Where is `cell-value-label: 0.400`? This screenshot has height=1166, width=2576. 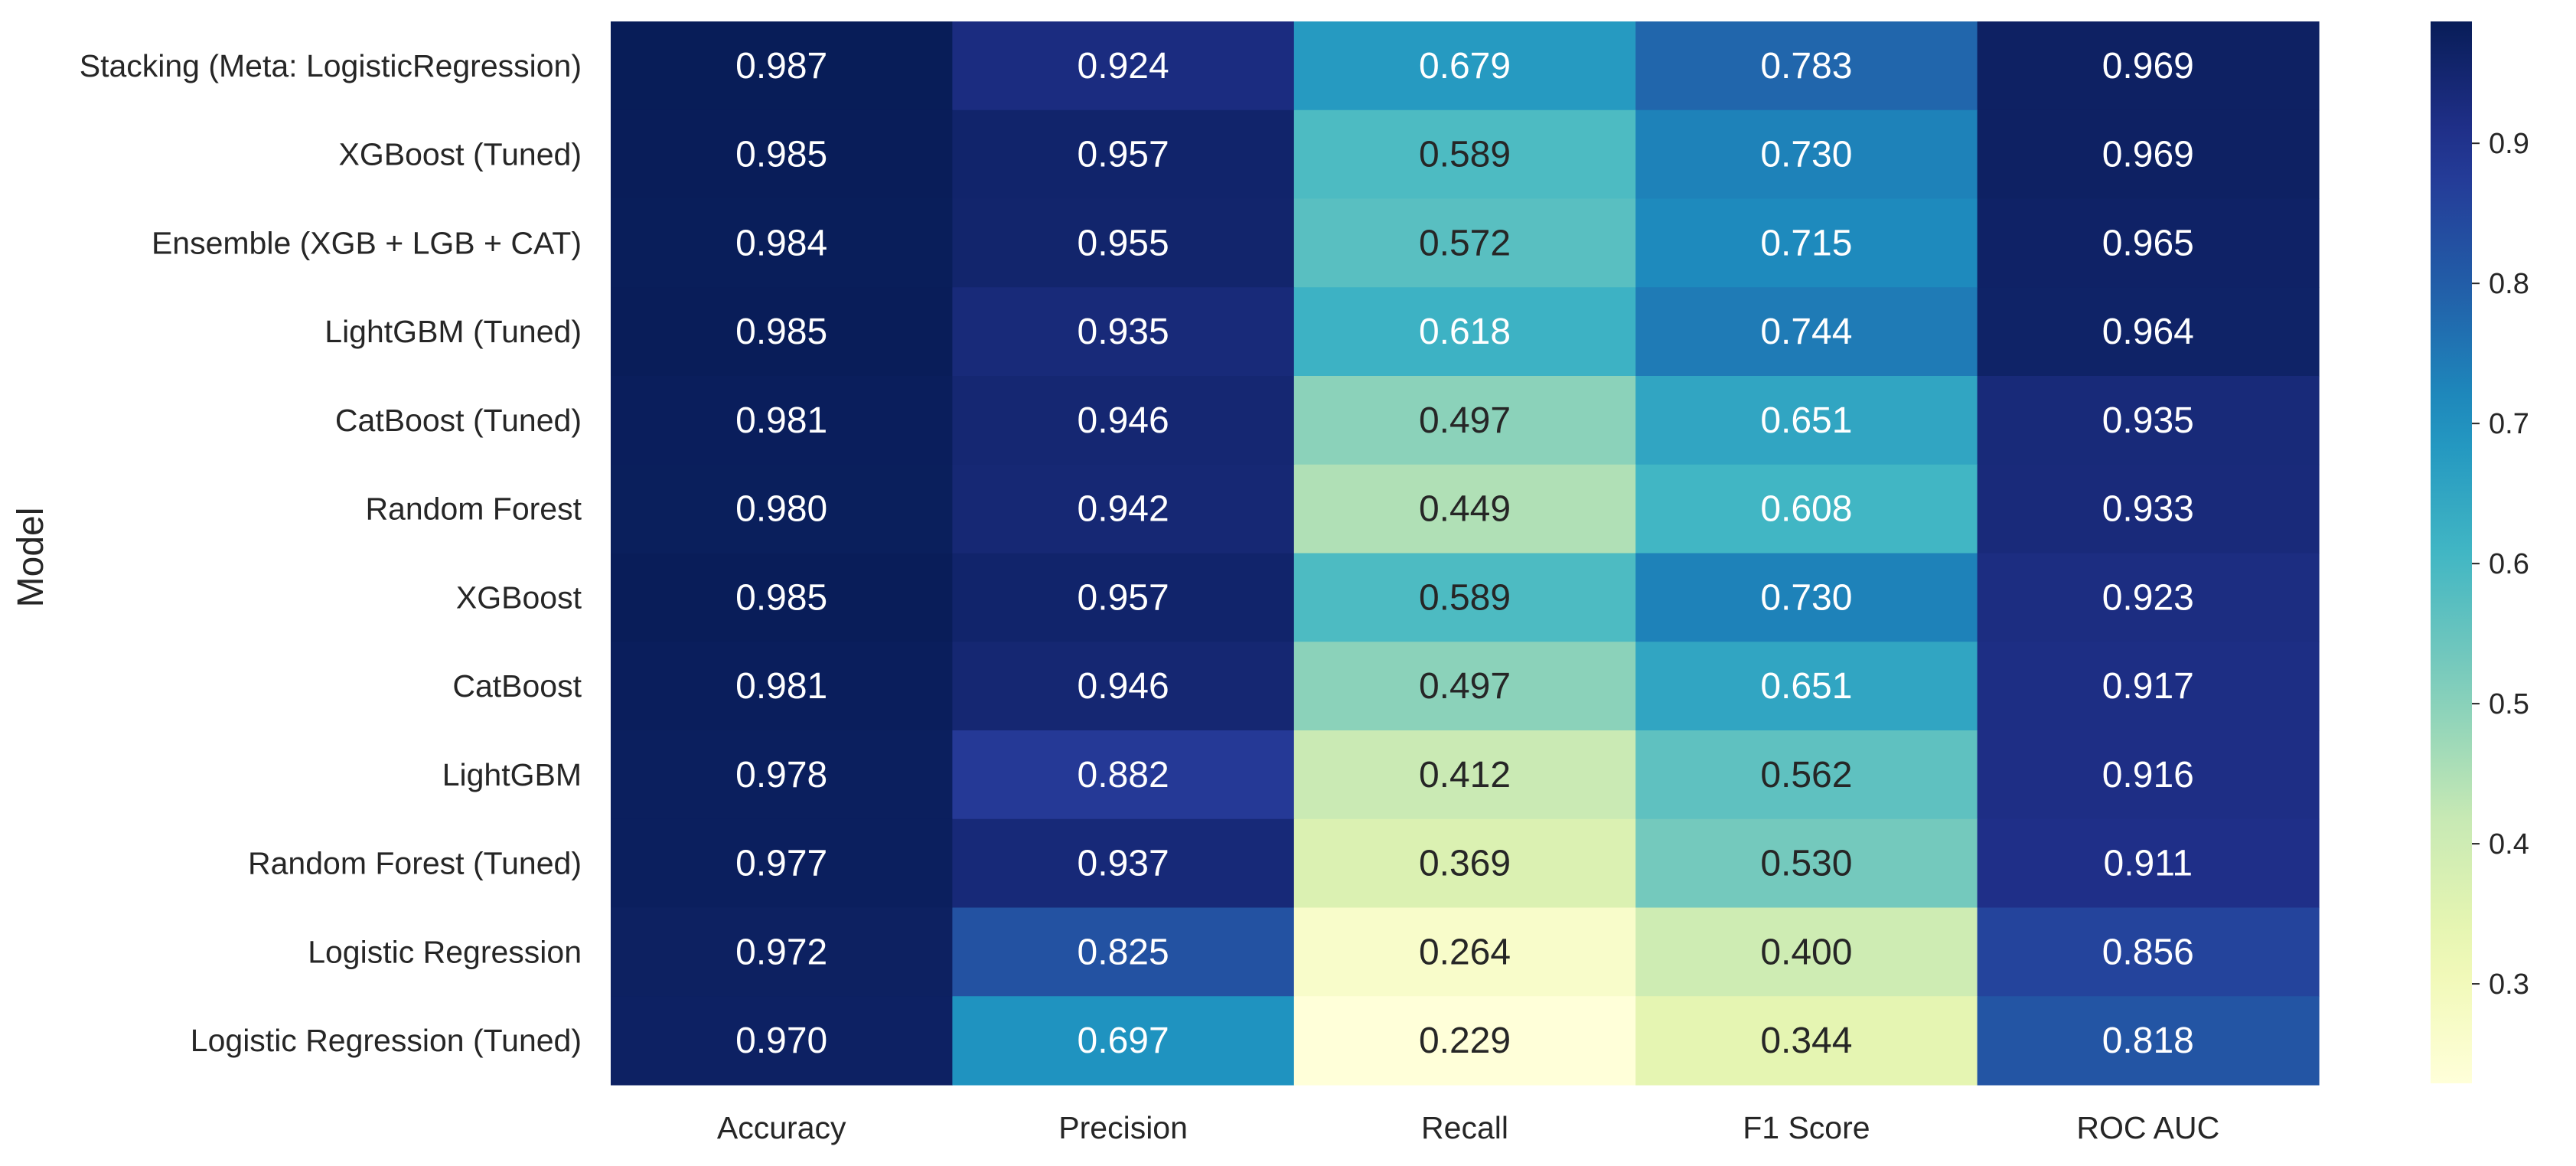
cell-value-label: 0.400 is located at coordinates (1806, 952).